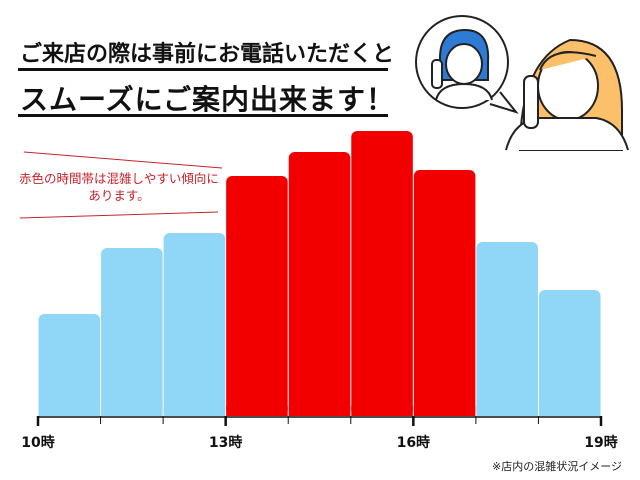  I want to click on bar-17時, so click(507, 329).